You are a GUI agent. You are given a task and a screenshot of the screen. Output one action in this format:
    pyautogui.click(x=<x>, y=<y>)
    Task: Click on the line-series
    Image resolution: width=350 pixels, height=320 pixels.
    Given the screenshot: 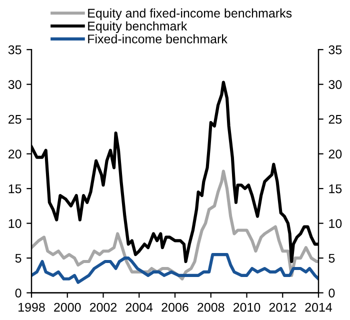 What is the action you would take?
    pyautogui.click(x=175, y=268)
    